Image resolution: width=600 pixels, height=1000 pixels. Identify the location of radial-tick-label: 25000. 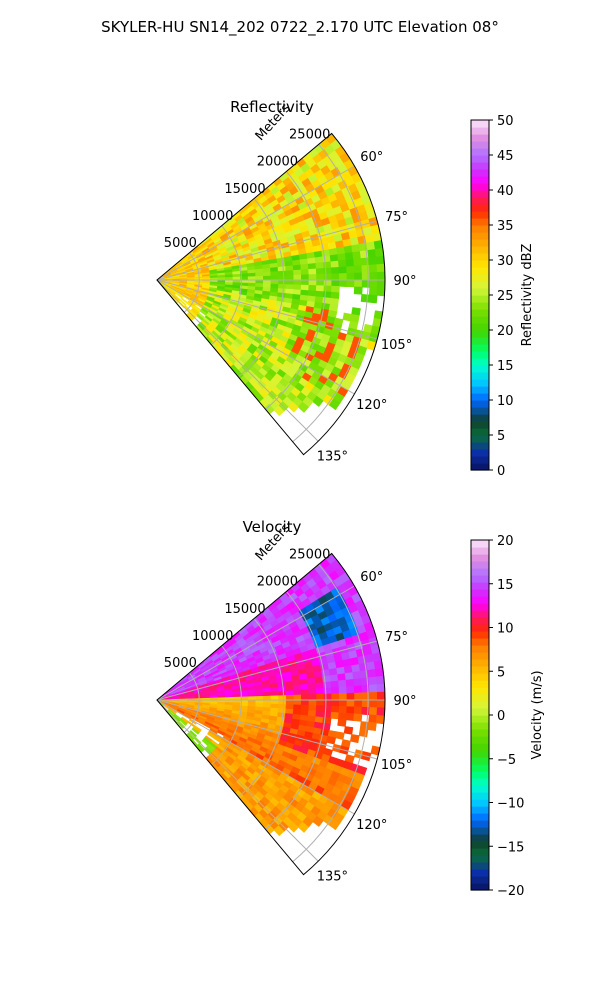
(309, 555).